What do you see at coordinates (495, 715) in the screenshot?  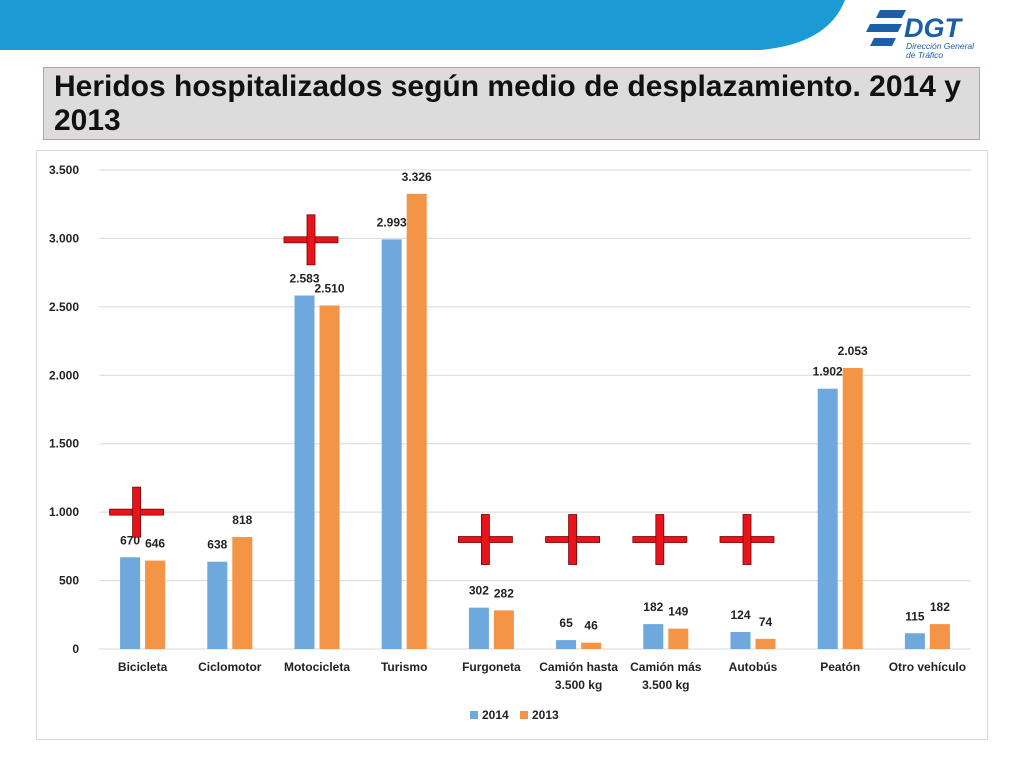 I see `legend-label: 2014` at bounding box center [495, 715].